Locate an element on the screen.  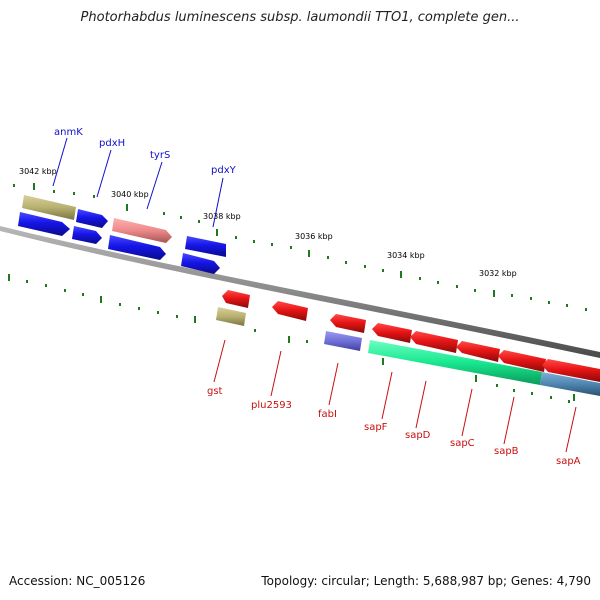
gene-label-sapD: sapD is located at coordinates (418, 435).